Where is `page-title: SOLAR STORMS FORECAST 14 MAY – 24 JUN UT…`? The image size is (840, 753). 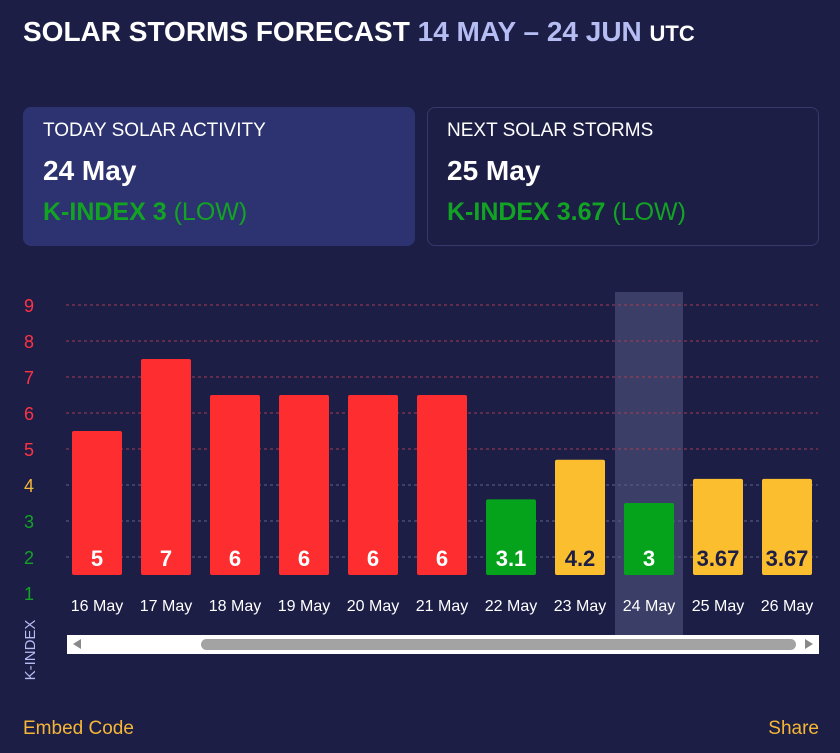 page-title: SOLAR STORMS FORECAST 14 MAY – 24 JUN UT… is located at coordinates (359, 32).